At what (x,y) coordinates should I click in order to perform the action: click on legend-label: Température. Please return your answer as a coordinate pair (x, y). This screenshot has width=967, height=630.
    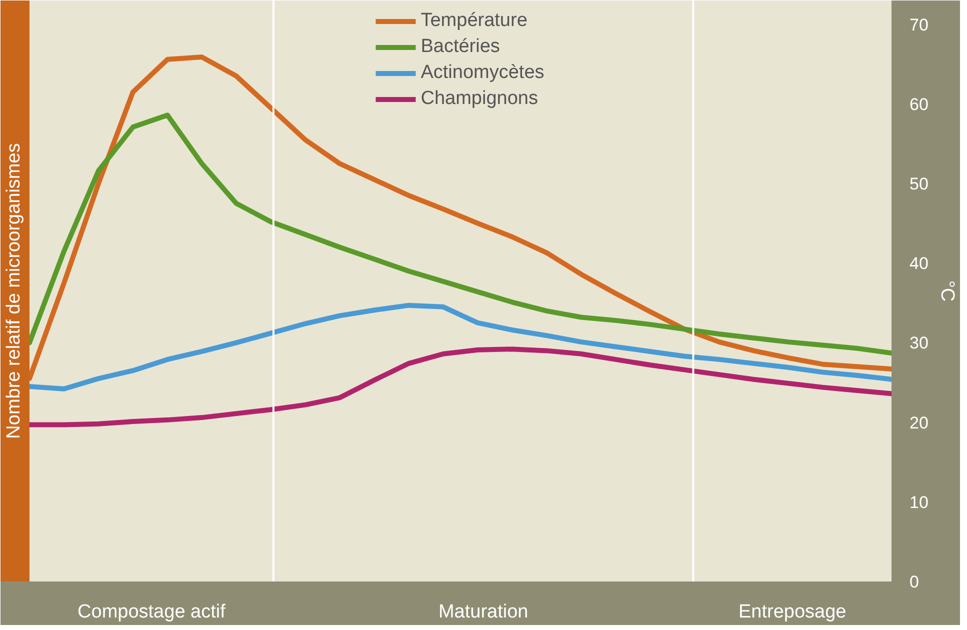
    Looking at the image, I should click on (474, 21).